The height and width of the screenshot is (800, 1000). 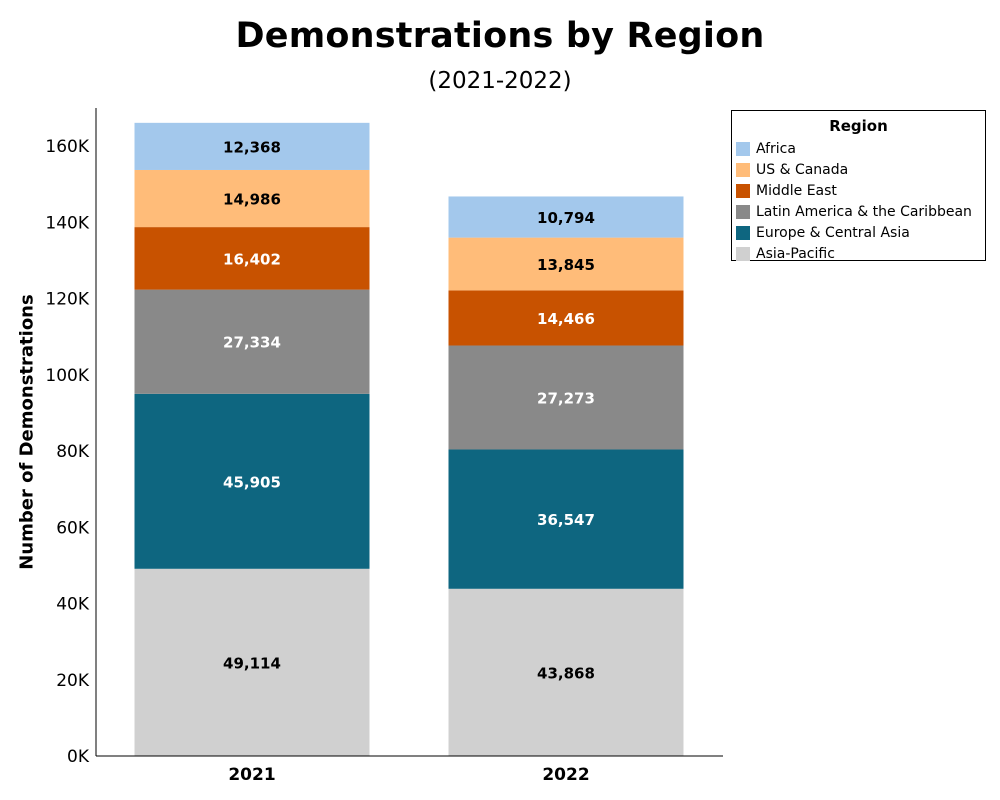 What do you see at coordinates (796, 190) in the screenshot?
I see `legend-label: Middle East` at bounding box center [796, 190].